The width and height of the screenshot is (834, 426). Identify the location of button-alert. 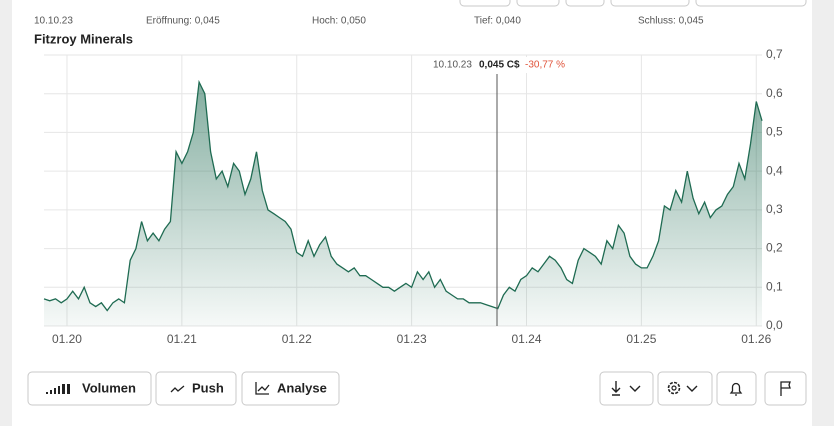
(736, 388).